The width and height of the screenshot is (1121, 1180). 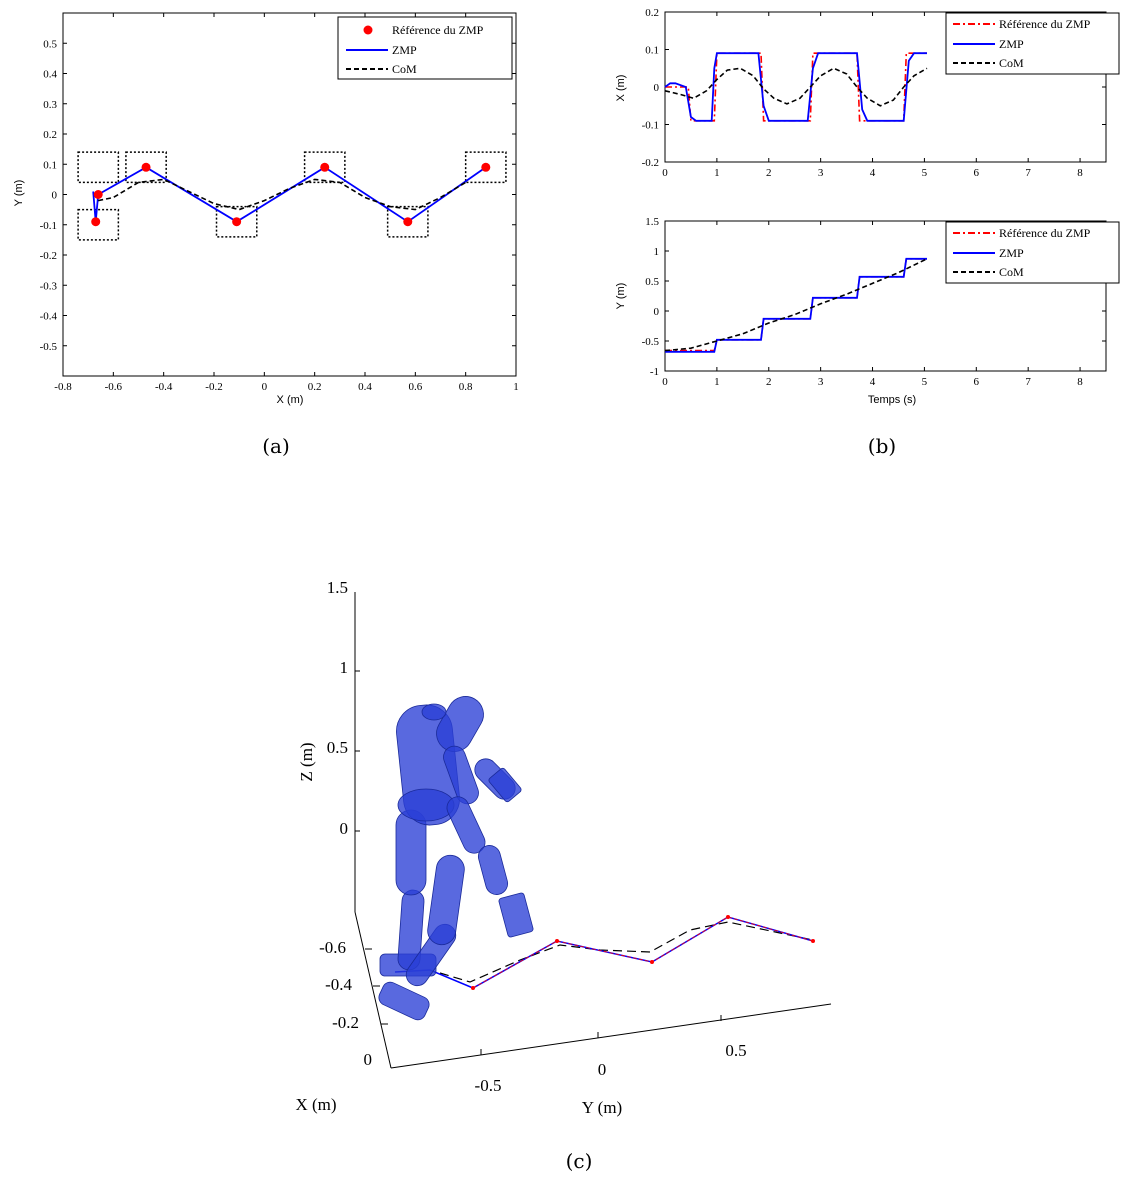 I want to click on xtick-label: -0.8, so click(x=63, y=387).